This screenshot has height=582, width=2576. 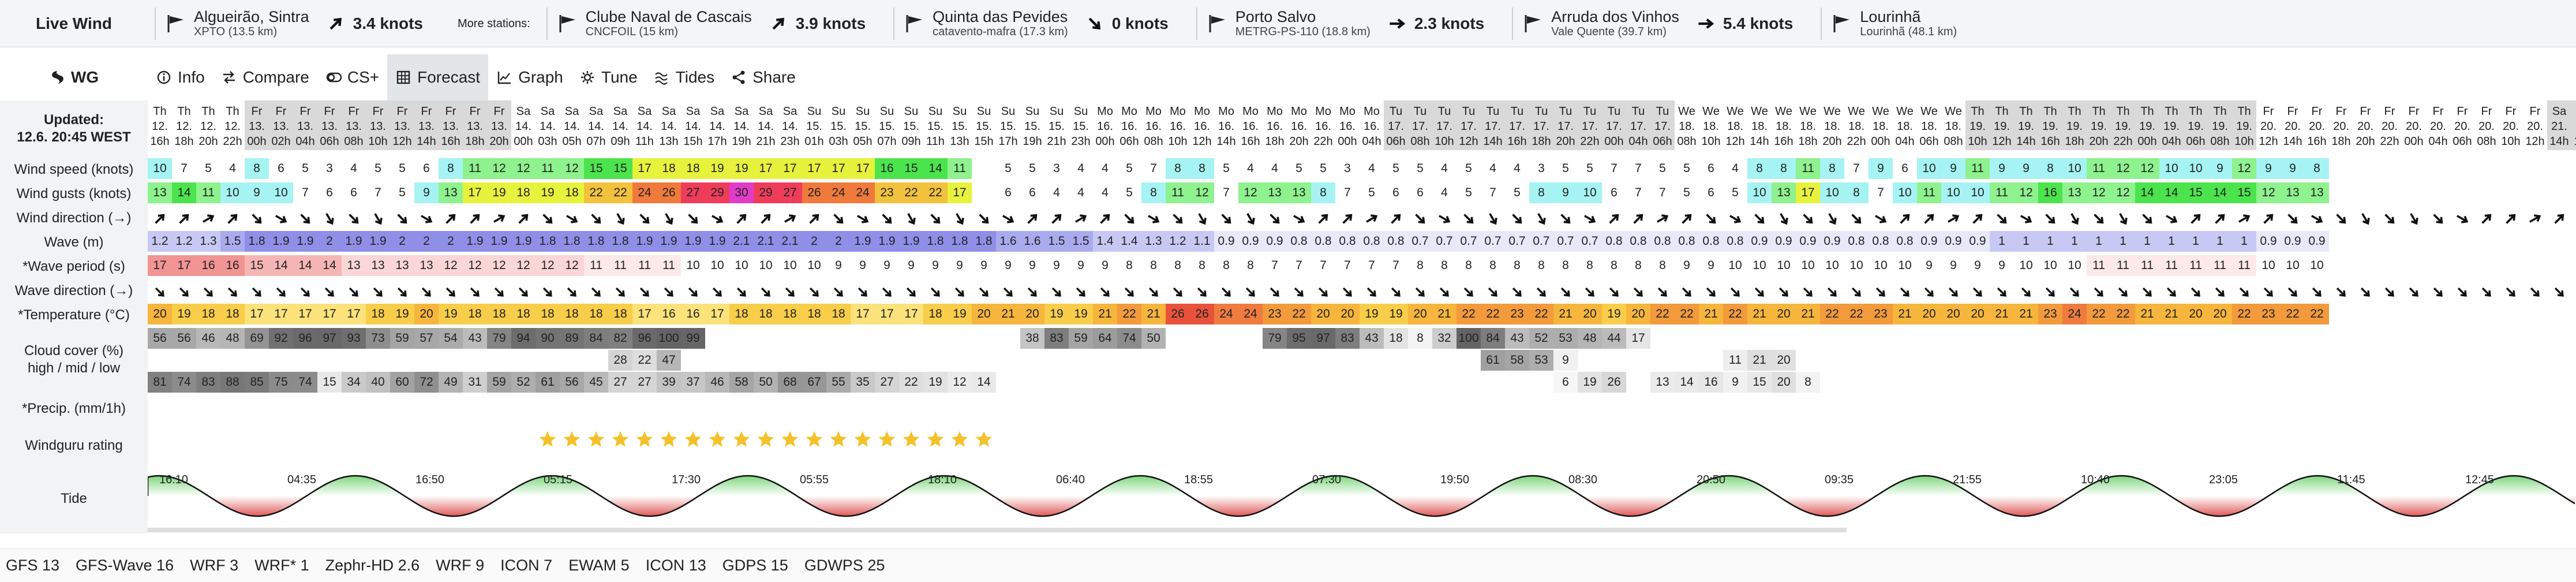 I want to click on temp-cell: 16, so click(x=693, y=314).